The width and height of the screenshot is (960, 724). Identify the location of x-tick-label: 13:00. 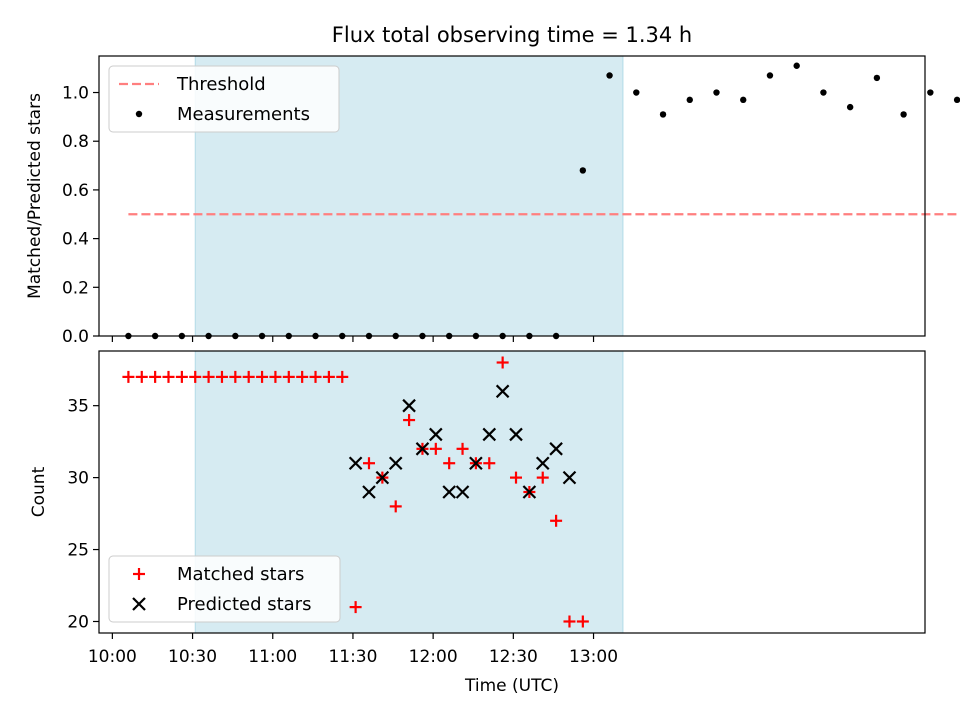
(593, 657).